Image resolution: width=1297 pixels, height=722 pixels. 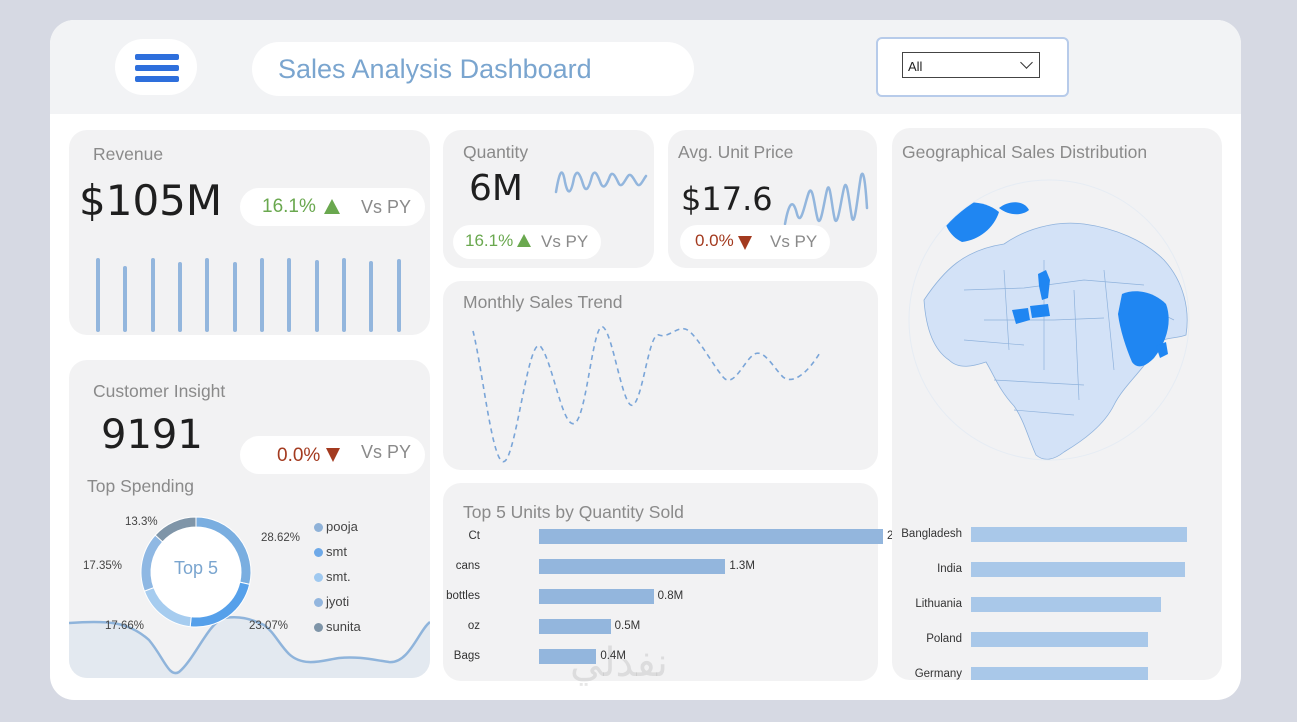 I want to click on quantity-change-pill: 16.1% Vs PY, so click(x=527, y=242).